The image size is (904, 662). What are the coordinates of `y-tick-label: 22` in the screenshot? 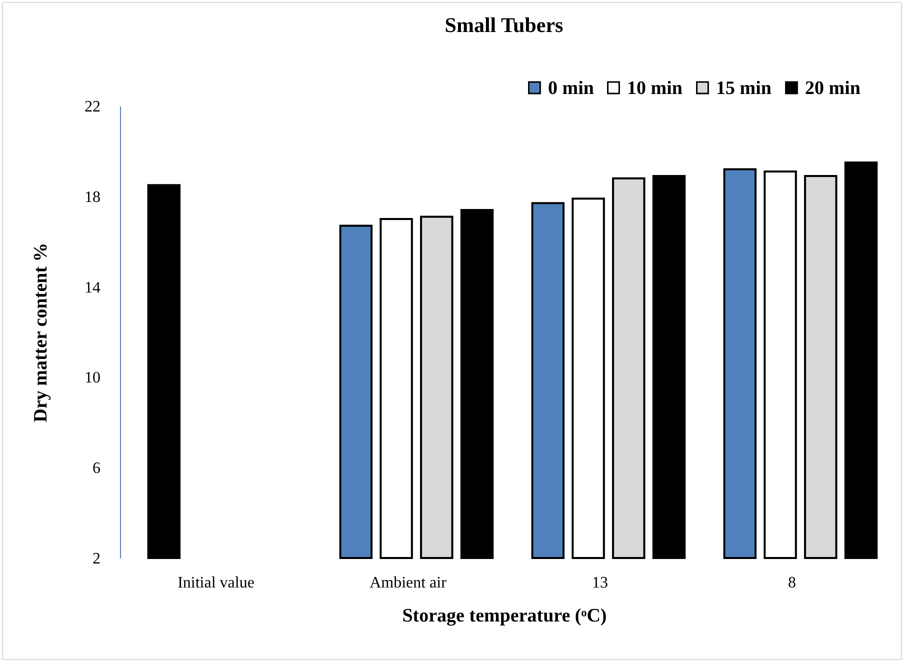 It's located at (92, 107).